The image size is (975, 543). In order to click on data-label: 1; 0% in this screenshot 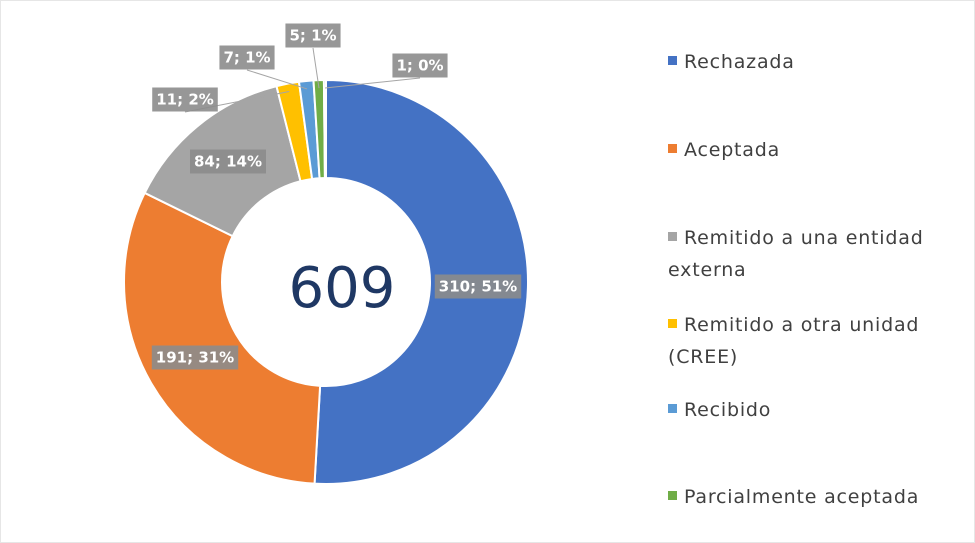, I will do `click(419, 66)`.